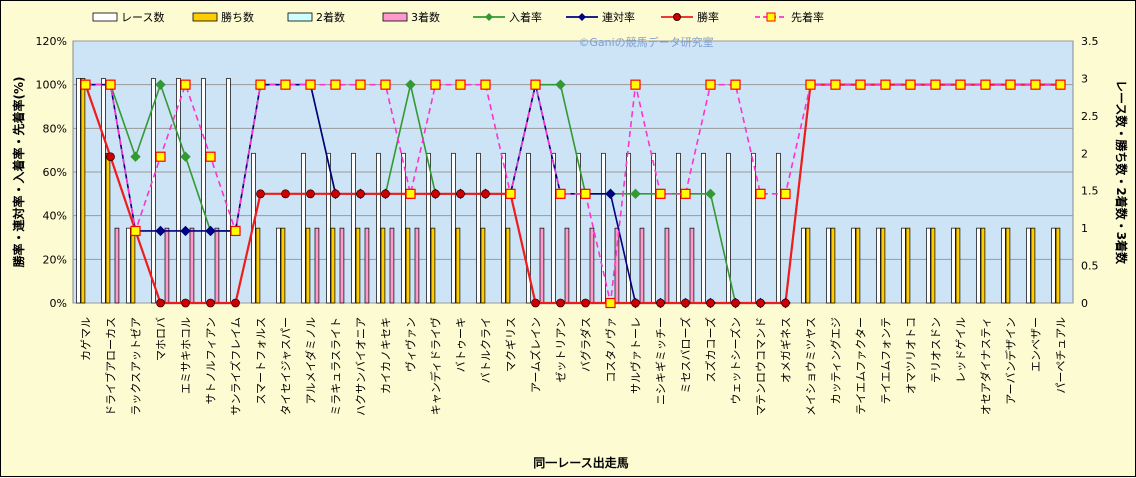 The height and width of the screenshot is (478, 1136). What do you see at coordinates (636, 355) in the screenshot?
I see `x-category-label: サルヴァトーレ` at bounding box center [636, 355].